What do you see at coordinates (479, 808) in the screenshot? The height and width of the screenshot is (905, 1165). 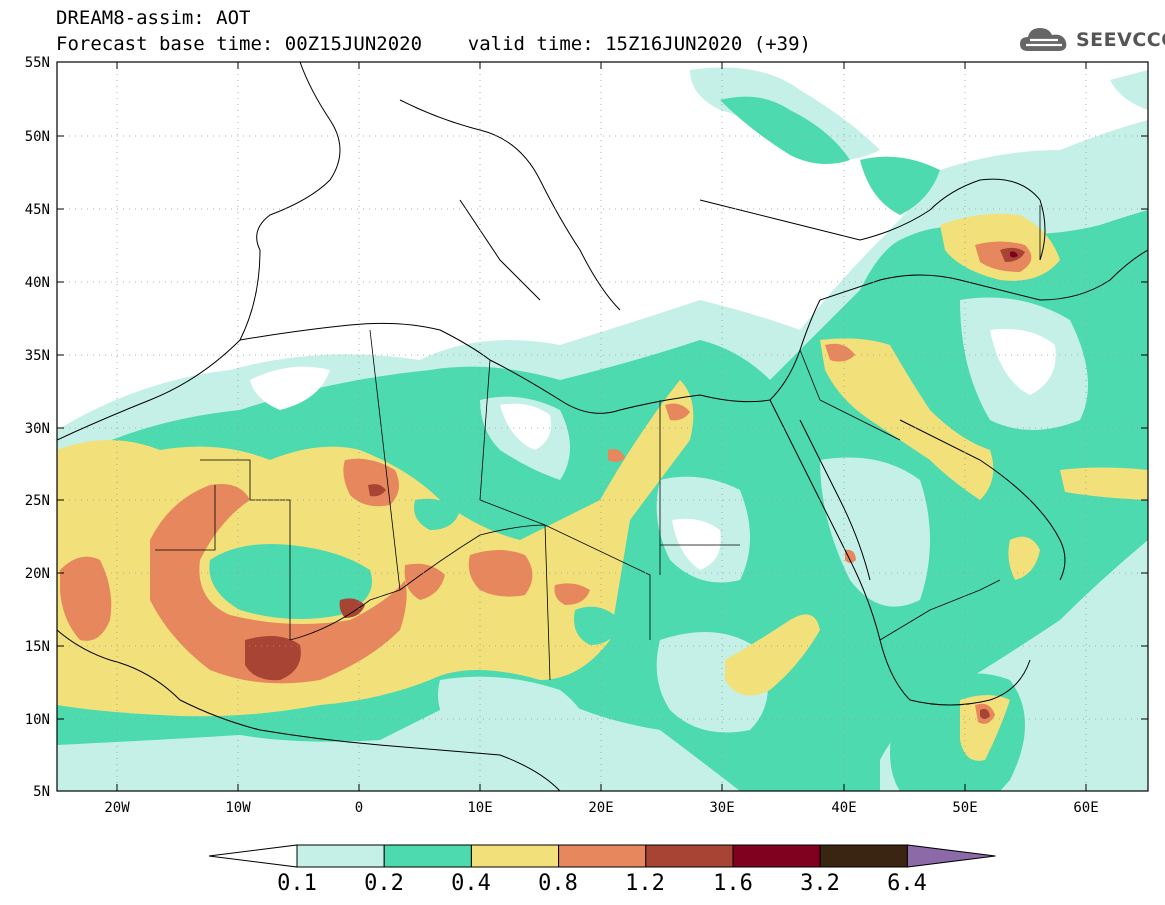 I see `lon-label: 10E` at bounding box center [479, 808].